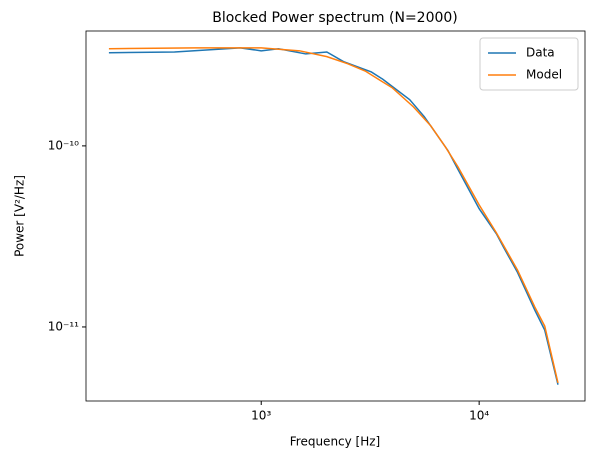 The width and height of the screenshot is (590, 459). I want to click on y-axis-label: Power [V²/Hz], so click(20, 216).